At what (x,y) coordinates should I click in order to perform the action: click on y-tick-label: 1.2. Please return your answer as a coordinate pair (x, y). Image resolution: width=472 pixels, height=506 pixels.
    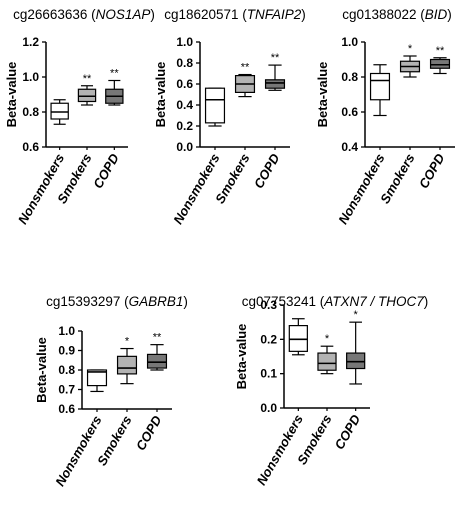
    Looking at the image, I should click on (30, 42).